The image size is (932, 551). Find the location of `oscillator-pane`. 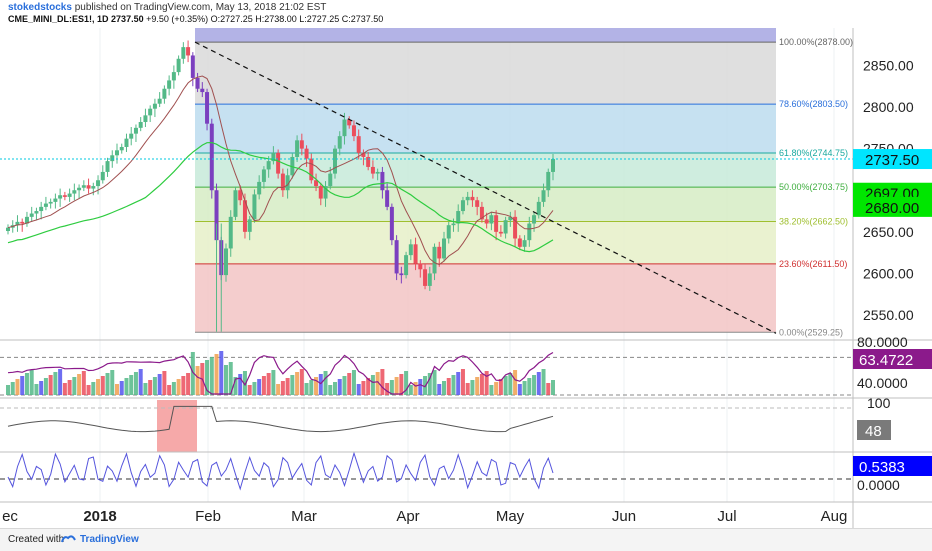

oscillator-pane is located at coordinates (426, 471).